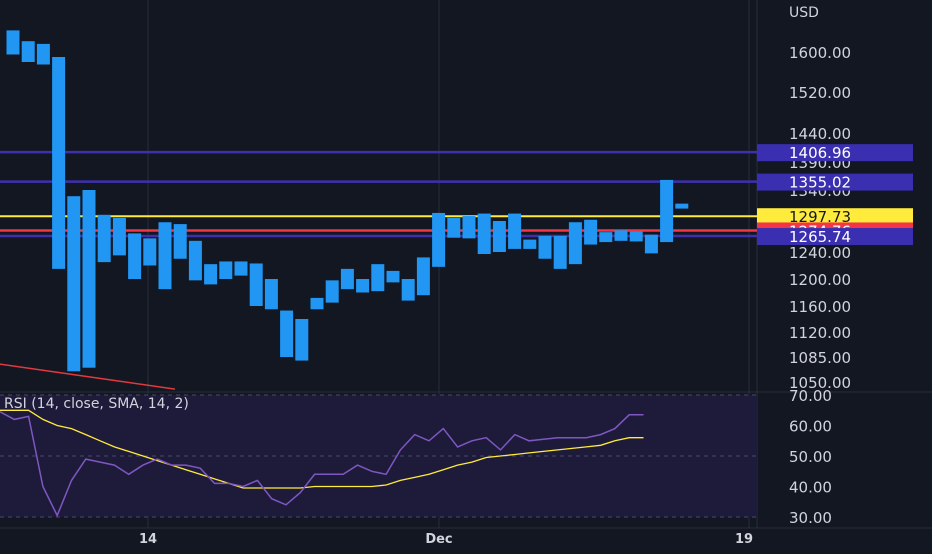 This screenshot has width=932, height=554. I want to click on time-tick-19: 19, so click(744, 539).